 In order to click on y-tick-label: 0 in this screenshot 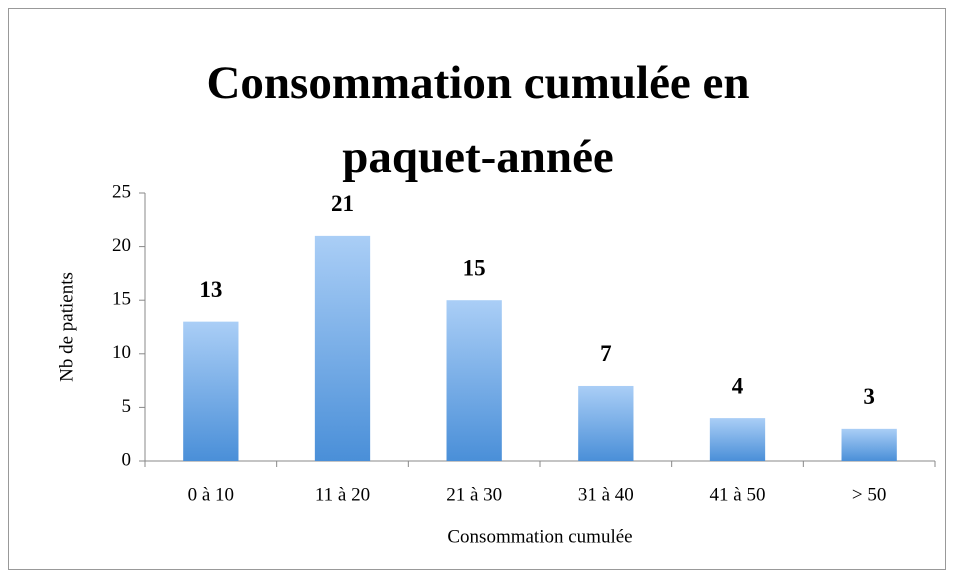, I will do `click(127, 459)`.